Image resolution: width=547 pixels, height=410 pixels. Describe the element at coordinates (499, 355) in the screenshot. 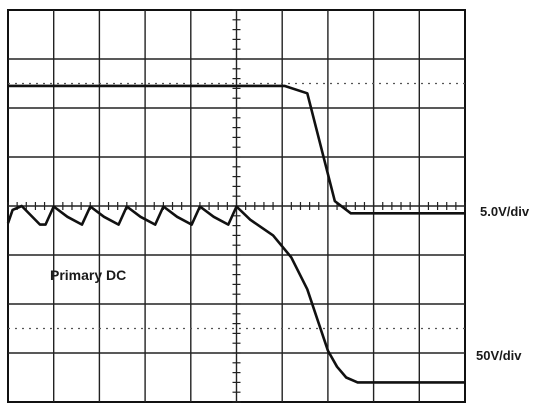

I see `channel-label-50v-div: 50V/div` at that location.